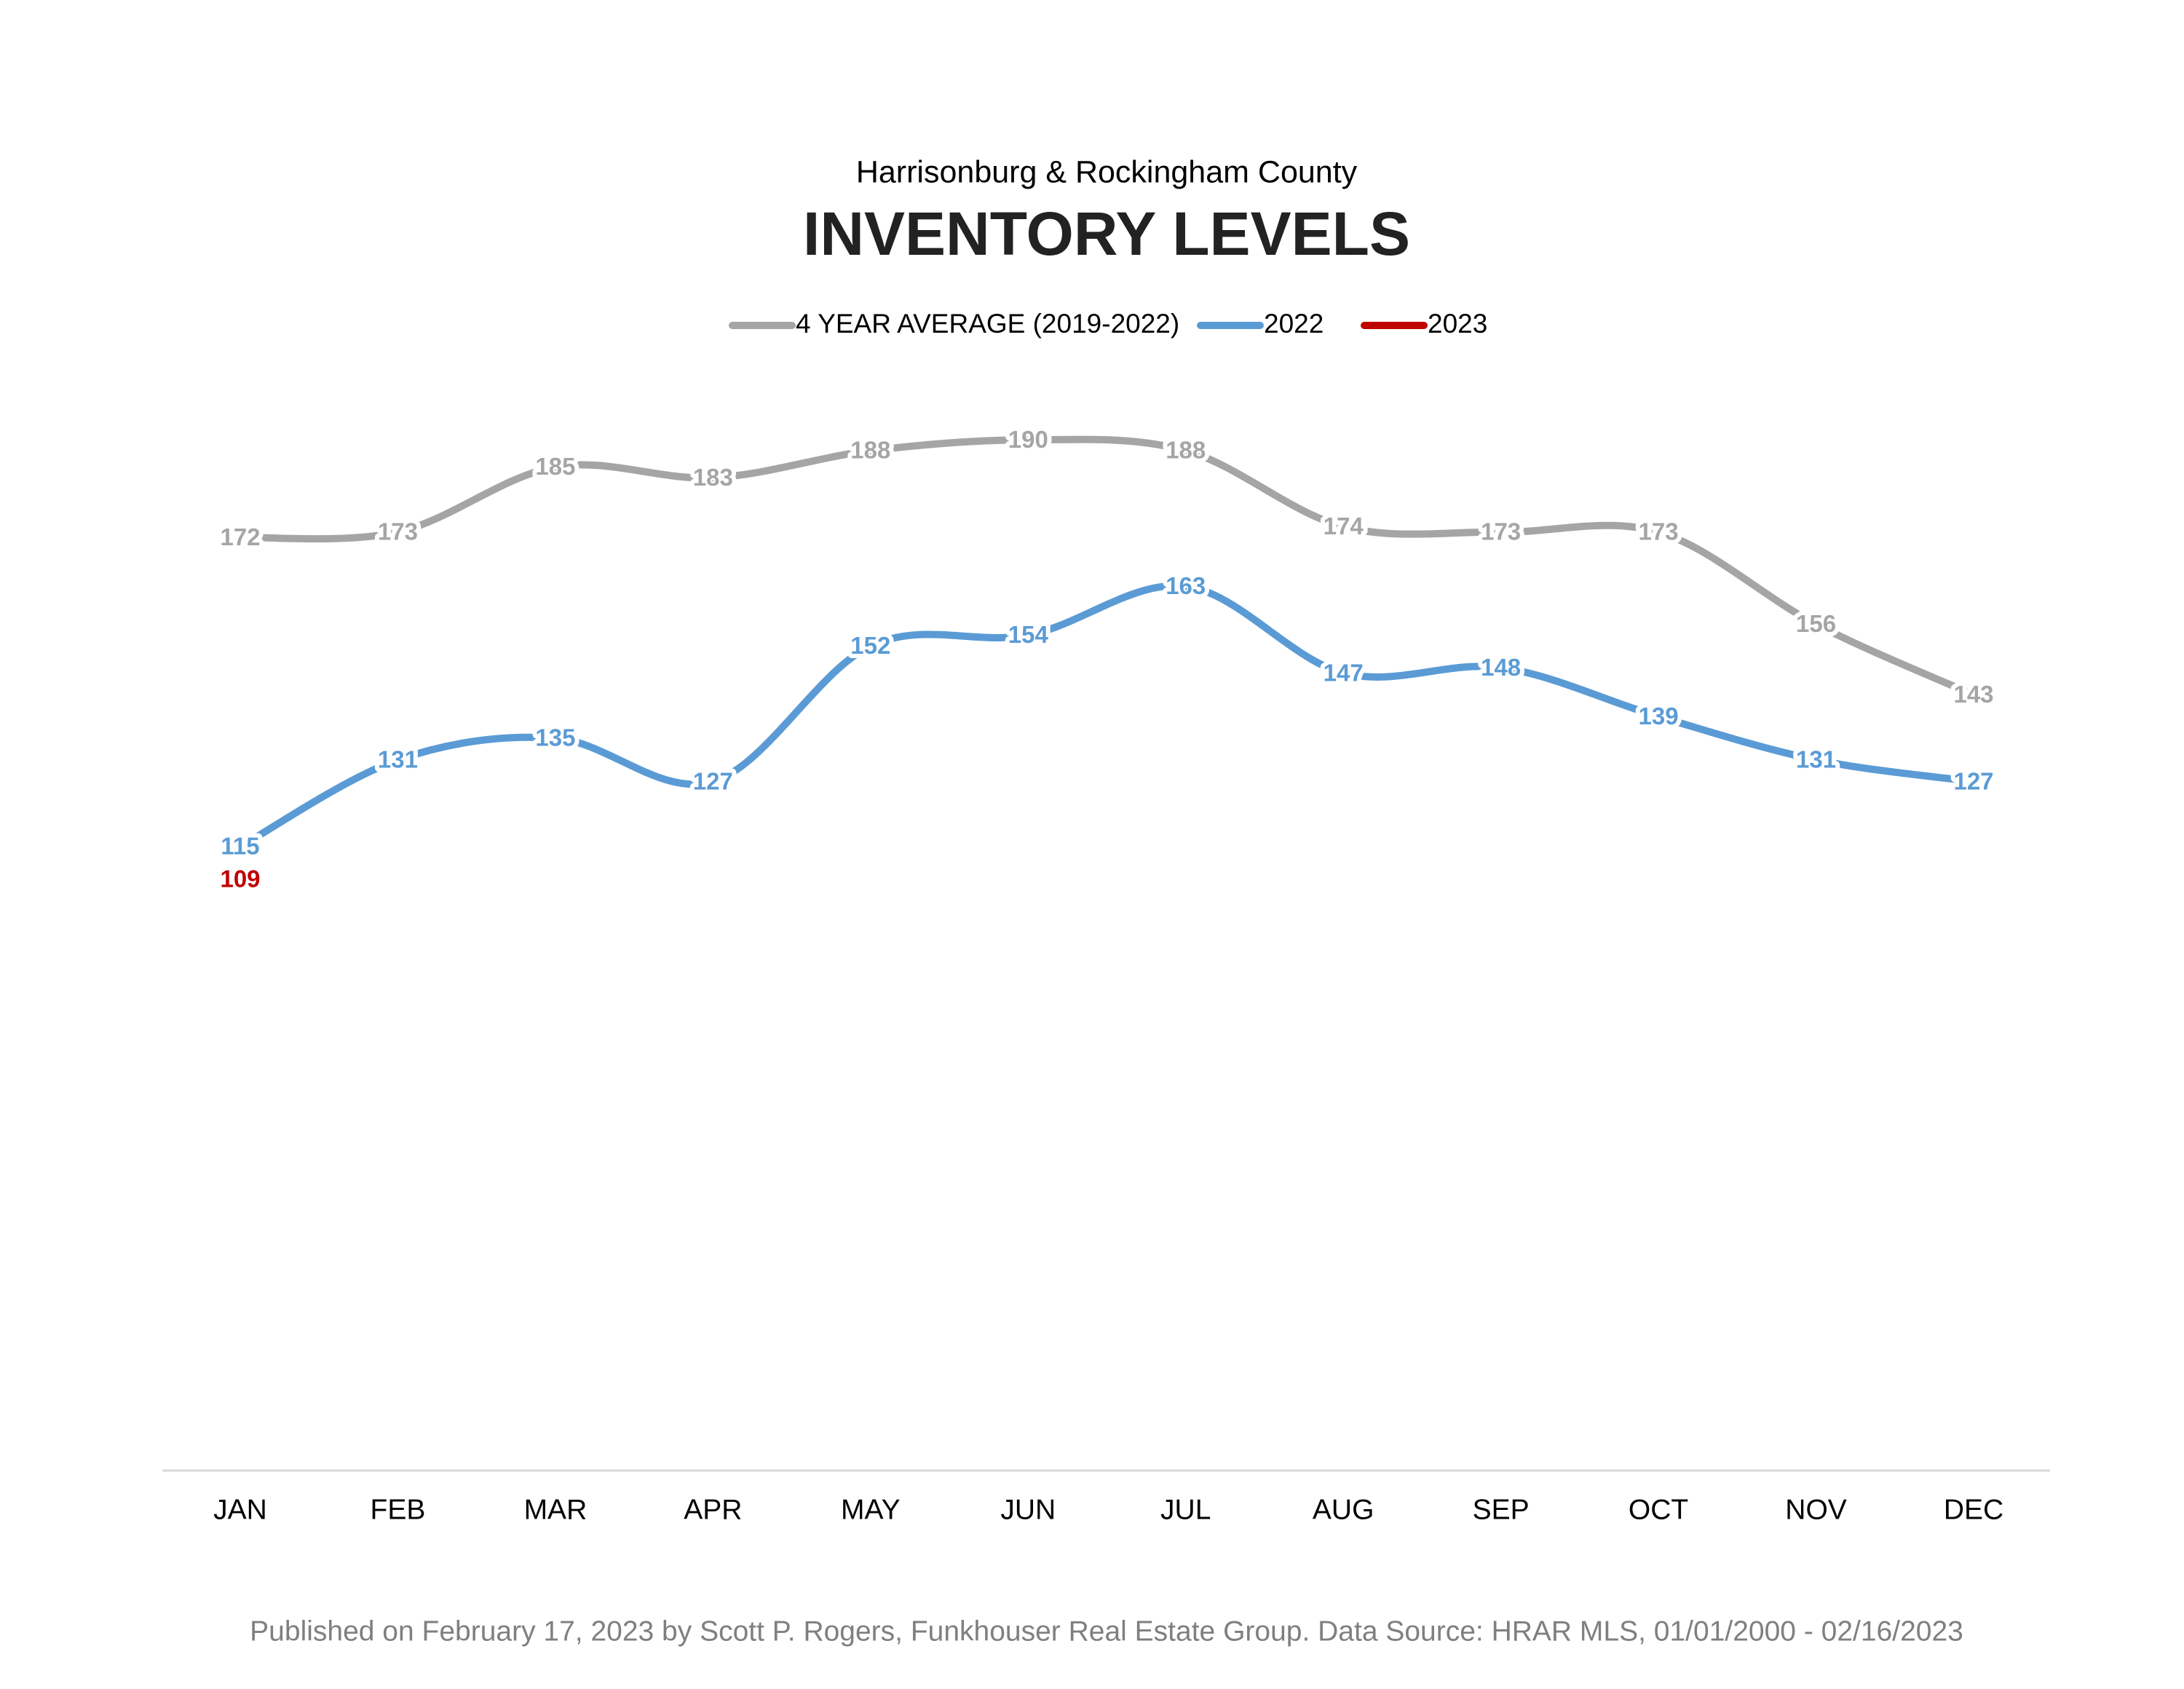 Image resolution: width=2184 pixels, height=1689 pixels. Describe the element at coordinates (1107, 171) in the screenshot. I see `chart-subtitle: Harrisonburg & Rockingham County` at that location.